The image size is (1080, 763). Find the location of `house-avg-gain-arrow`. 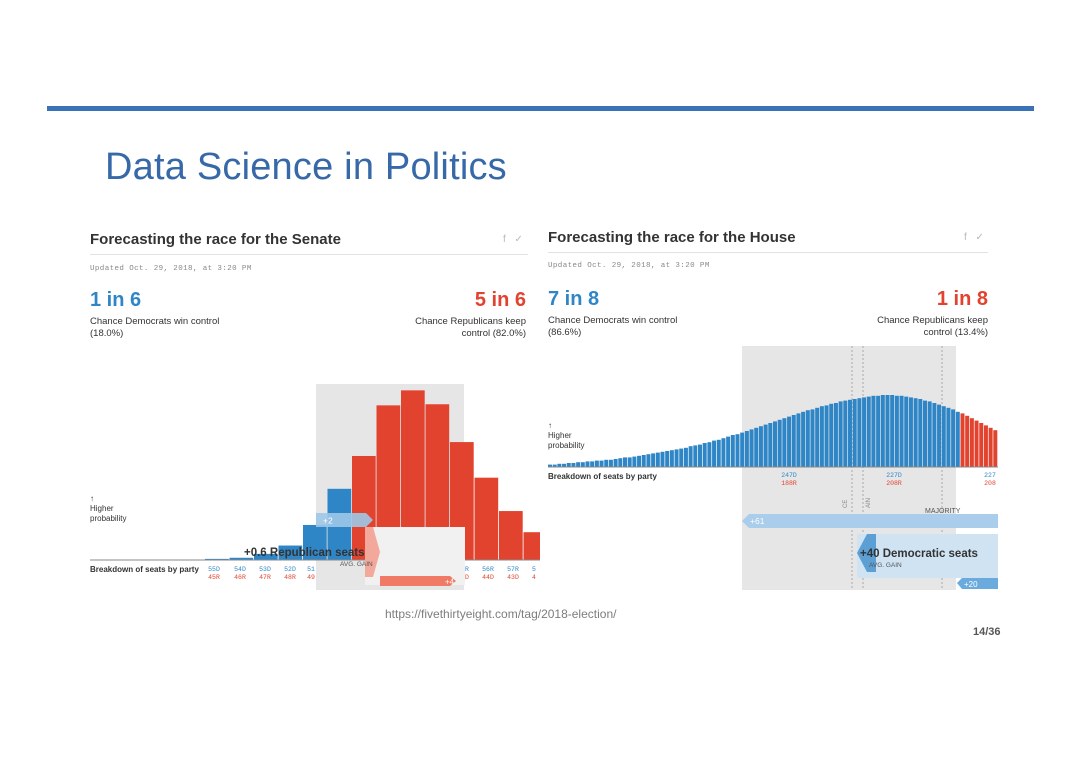

house-avg-gain-arrow is located at coordinates (866, 553).